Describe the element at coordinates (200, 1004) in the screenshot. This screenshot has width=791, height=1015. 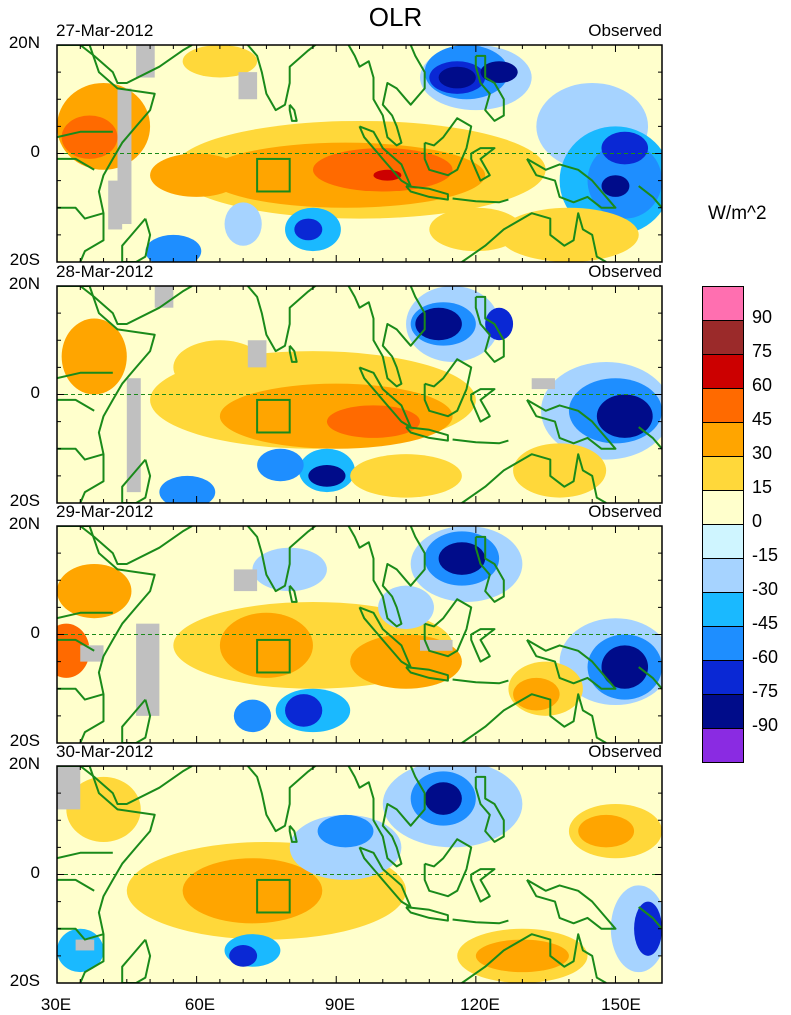
I see `lon-label-60e: 60E` at that location.